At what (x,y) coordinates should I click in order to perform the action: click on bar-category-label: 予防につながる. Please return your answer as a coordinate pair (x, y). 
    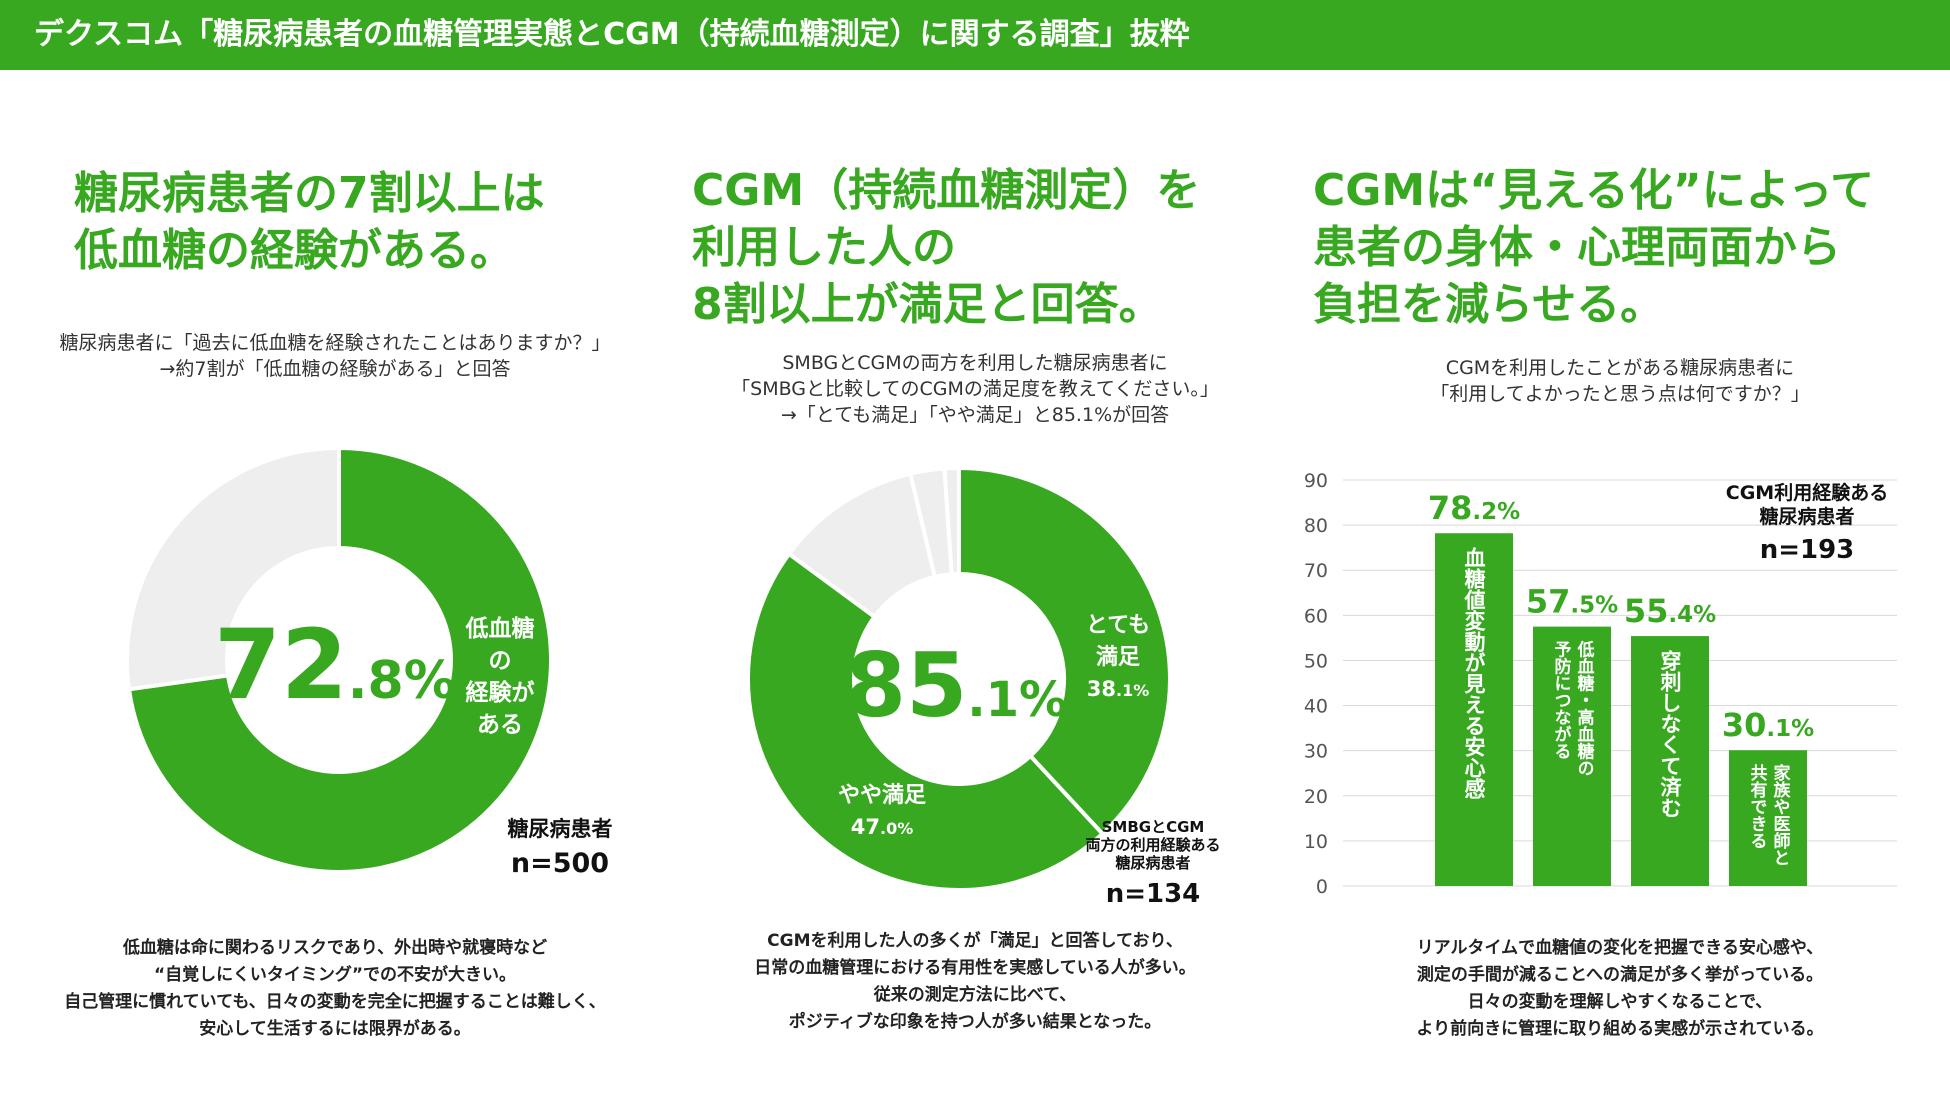
    Looking at the image, I should click on (1561, 700).